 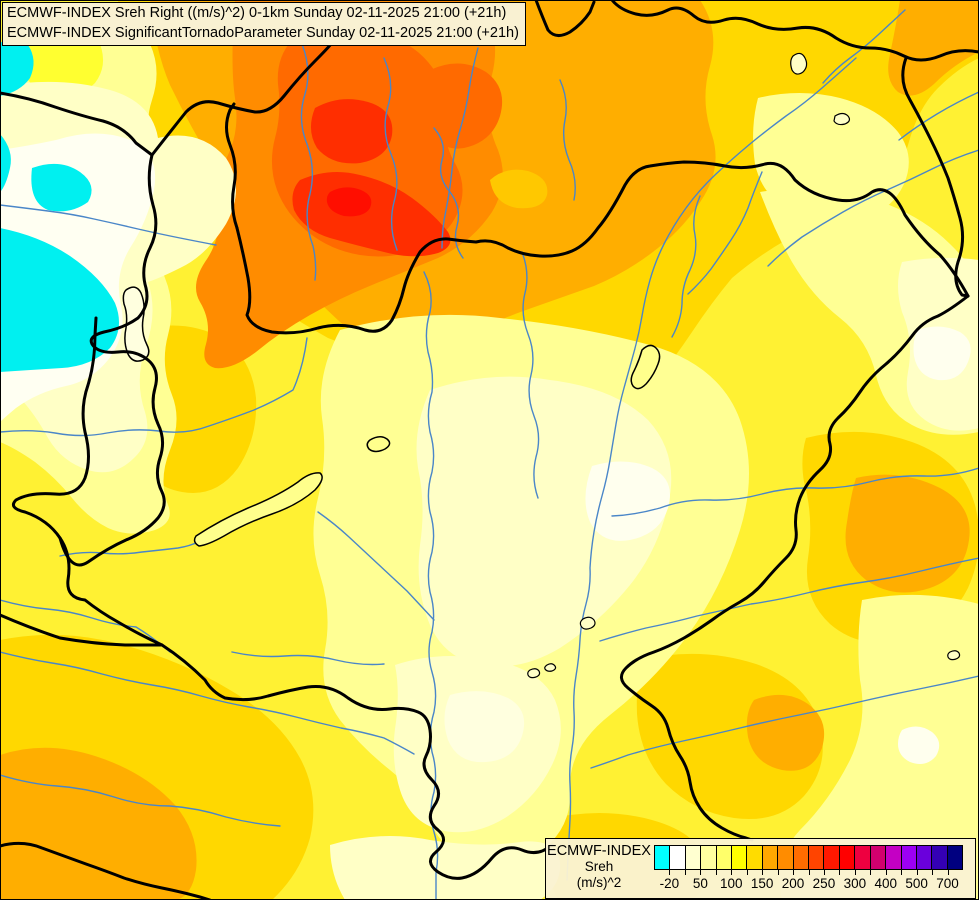 I want to click on legend-units: (m/s)^2, so click(x=599, y=882).